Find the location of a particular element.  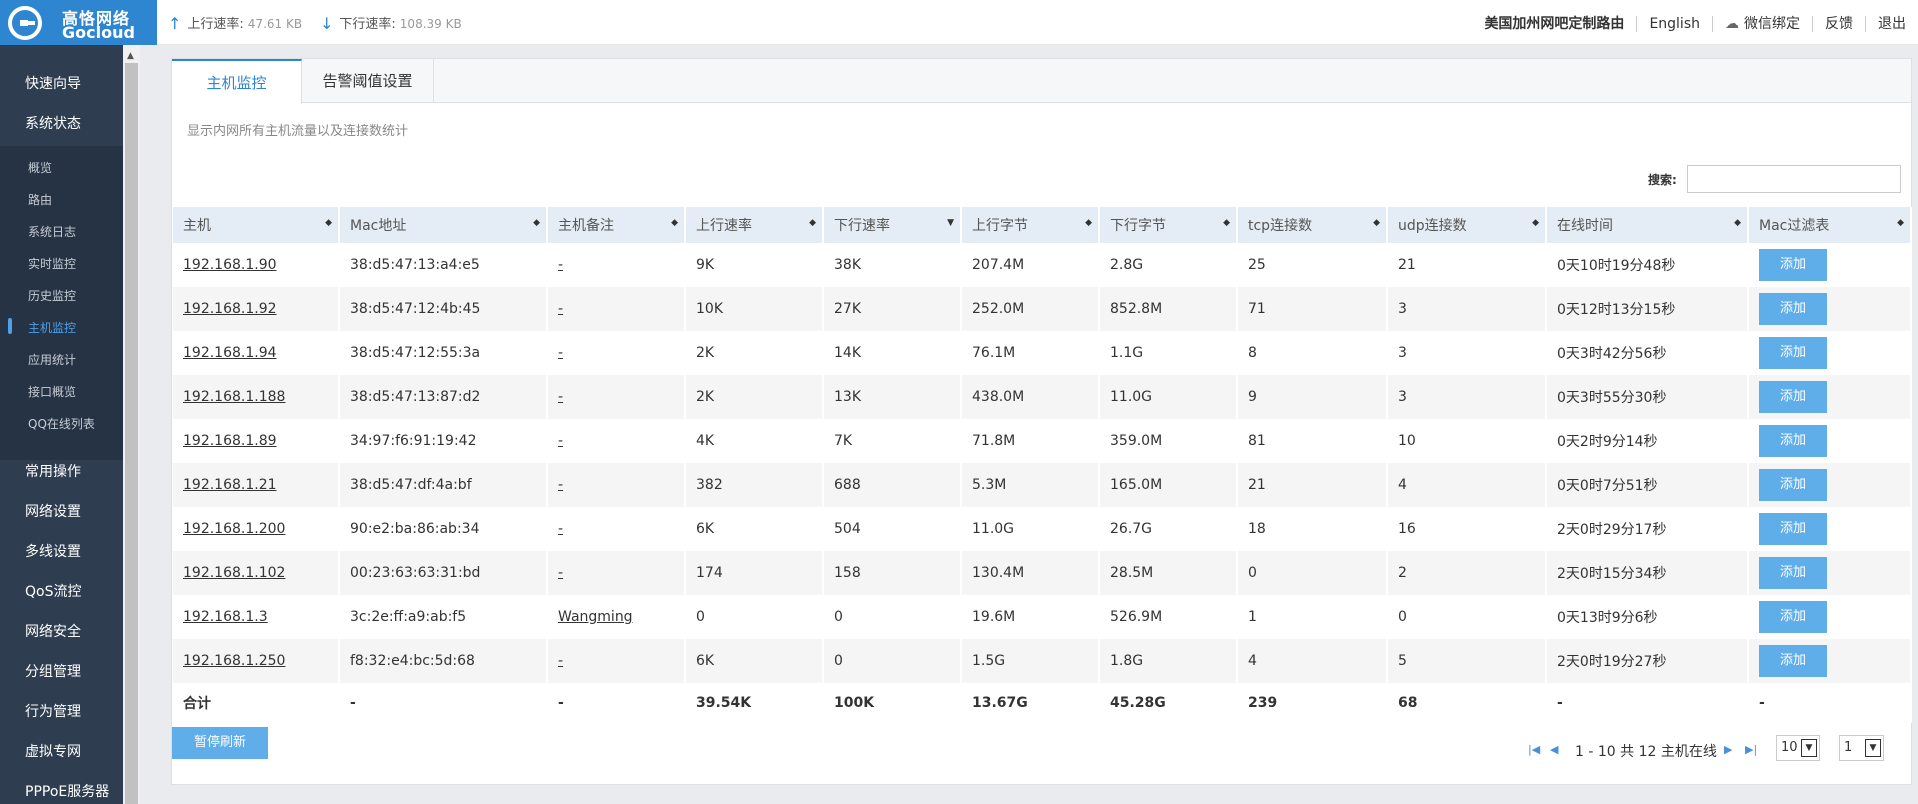

note-link: Wangming is located at coordinates (595, 617).